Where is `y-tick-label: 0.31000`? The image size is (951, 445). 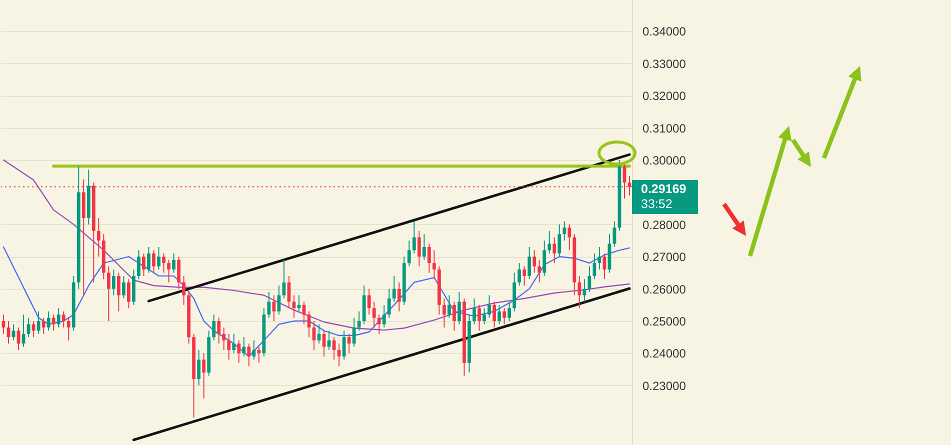 y-tick-label: 0.31000 is located at coordinates (664, 128).